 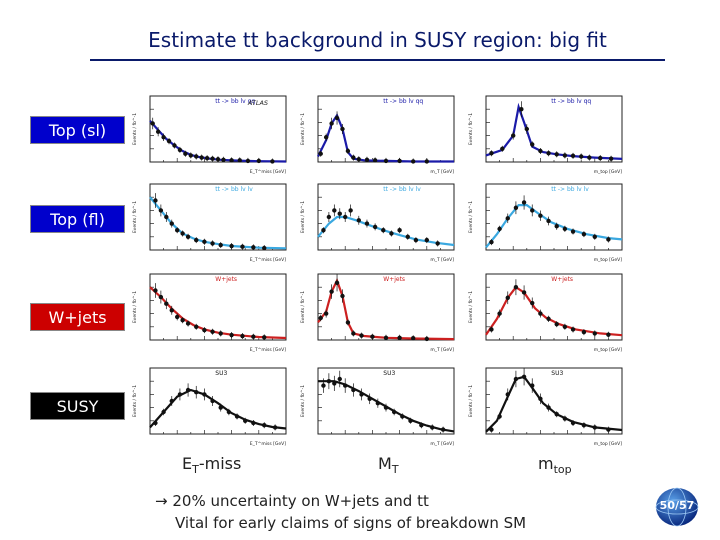 I want to click on title-underline, so click(x=377, y=60).